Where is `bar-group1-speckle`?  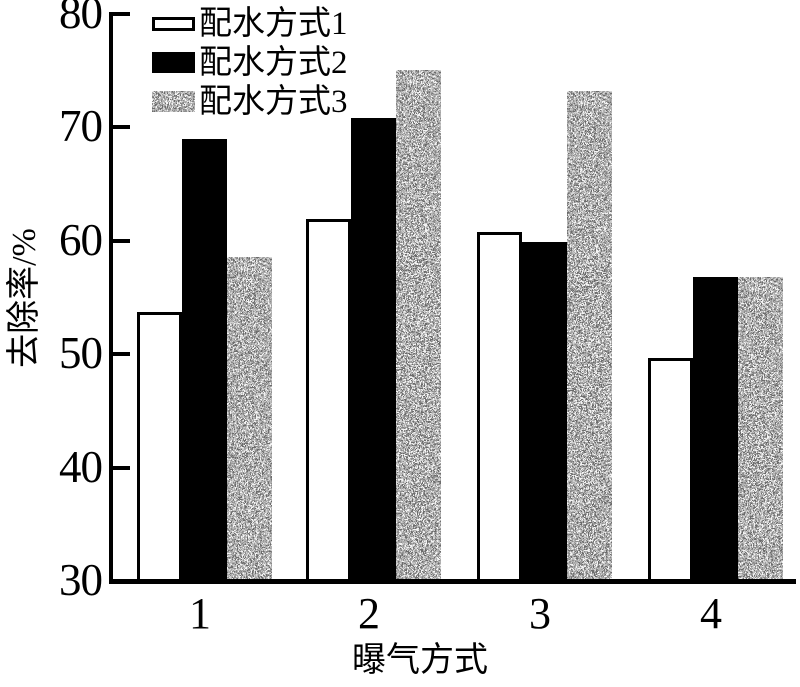 bar-group1-speckle is located at coordinates (249, 419).